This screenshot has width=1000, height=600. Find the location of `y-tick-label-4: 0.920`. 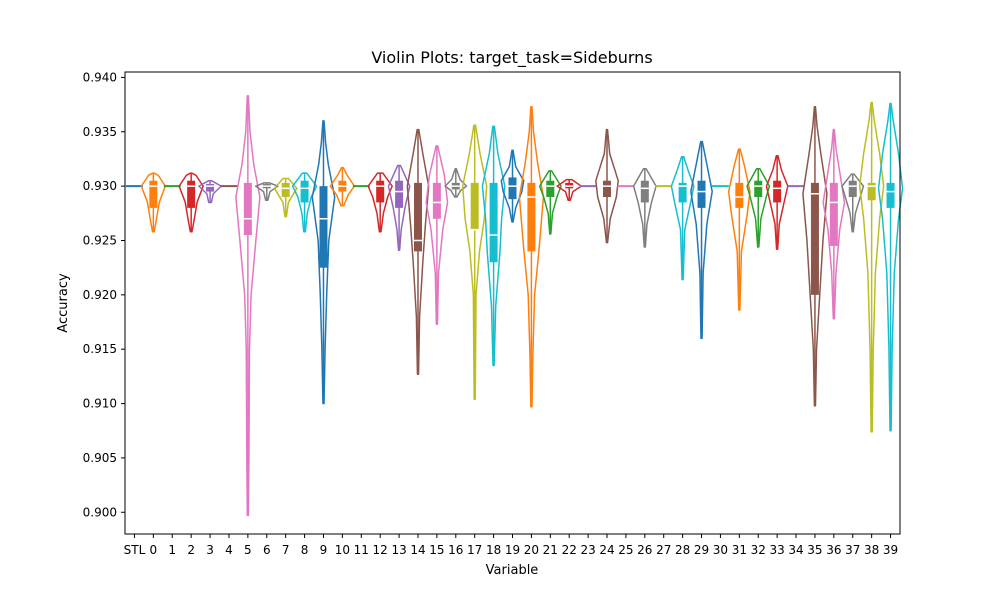

y-tick-label-4: 0.920 is located at coordinates (100, 295).